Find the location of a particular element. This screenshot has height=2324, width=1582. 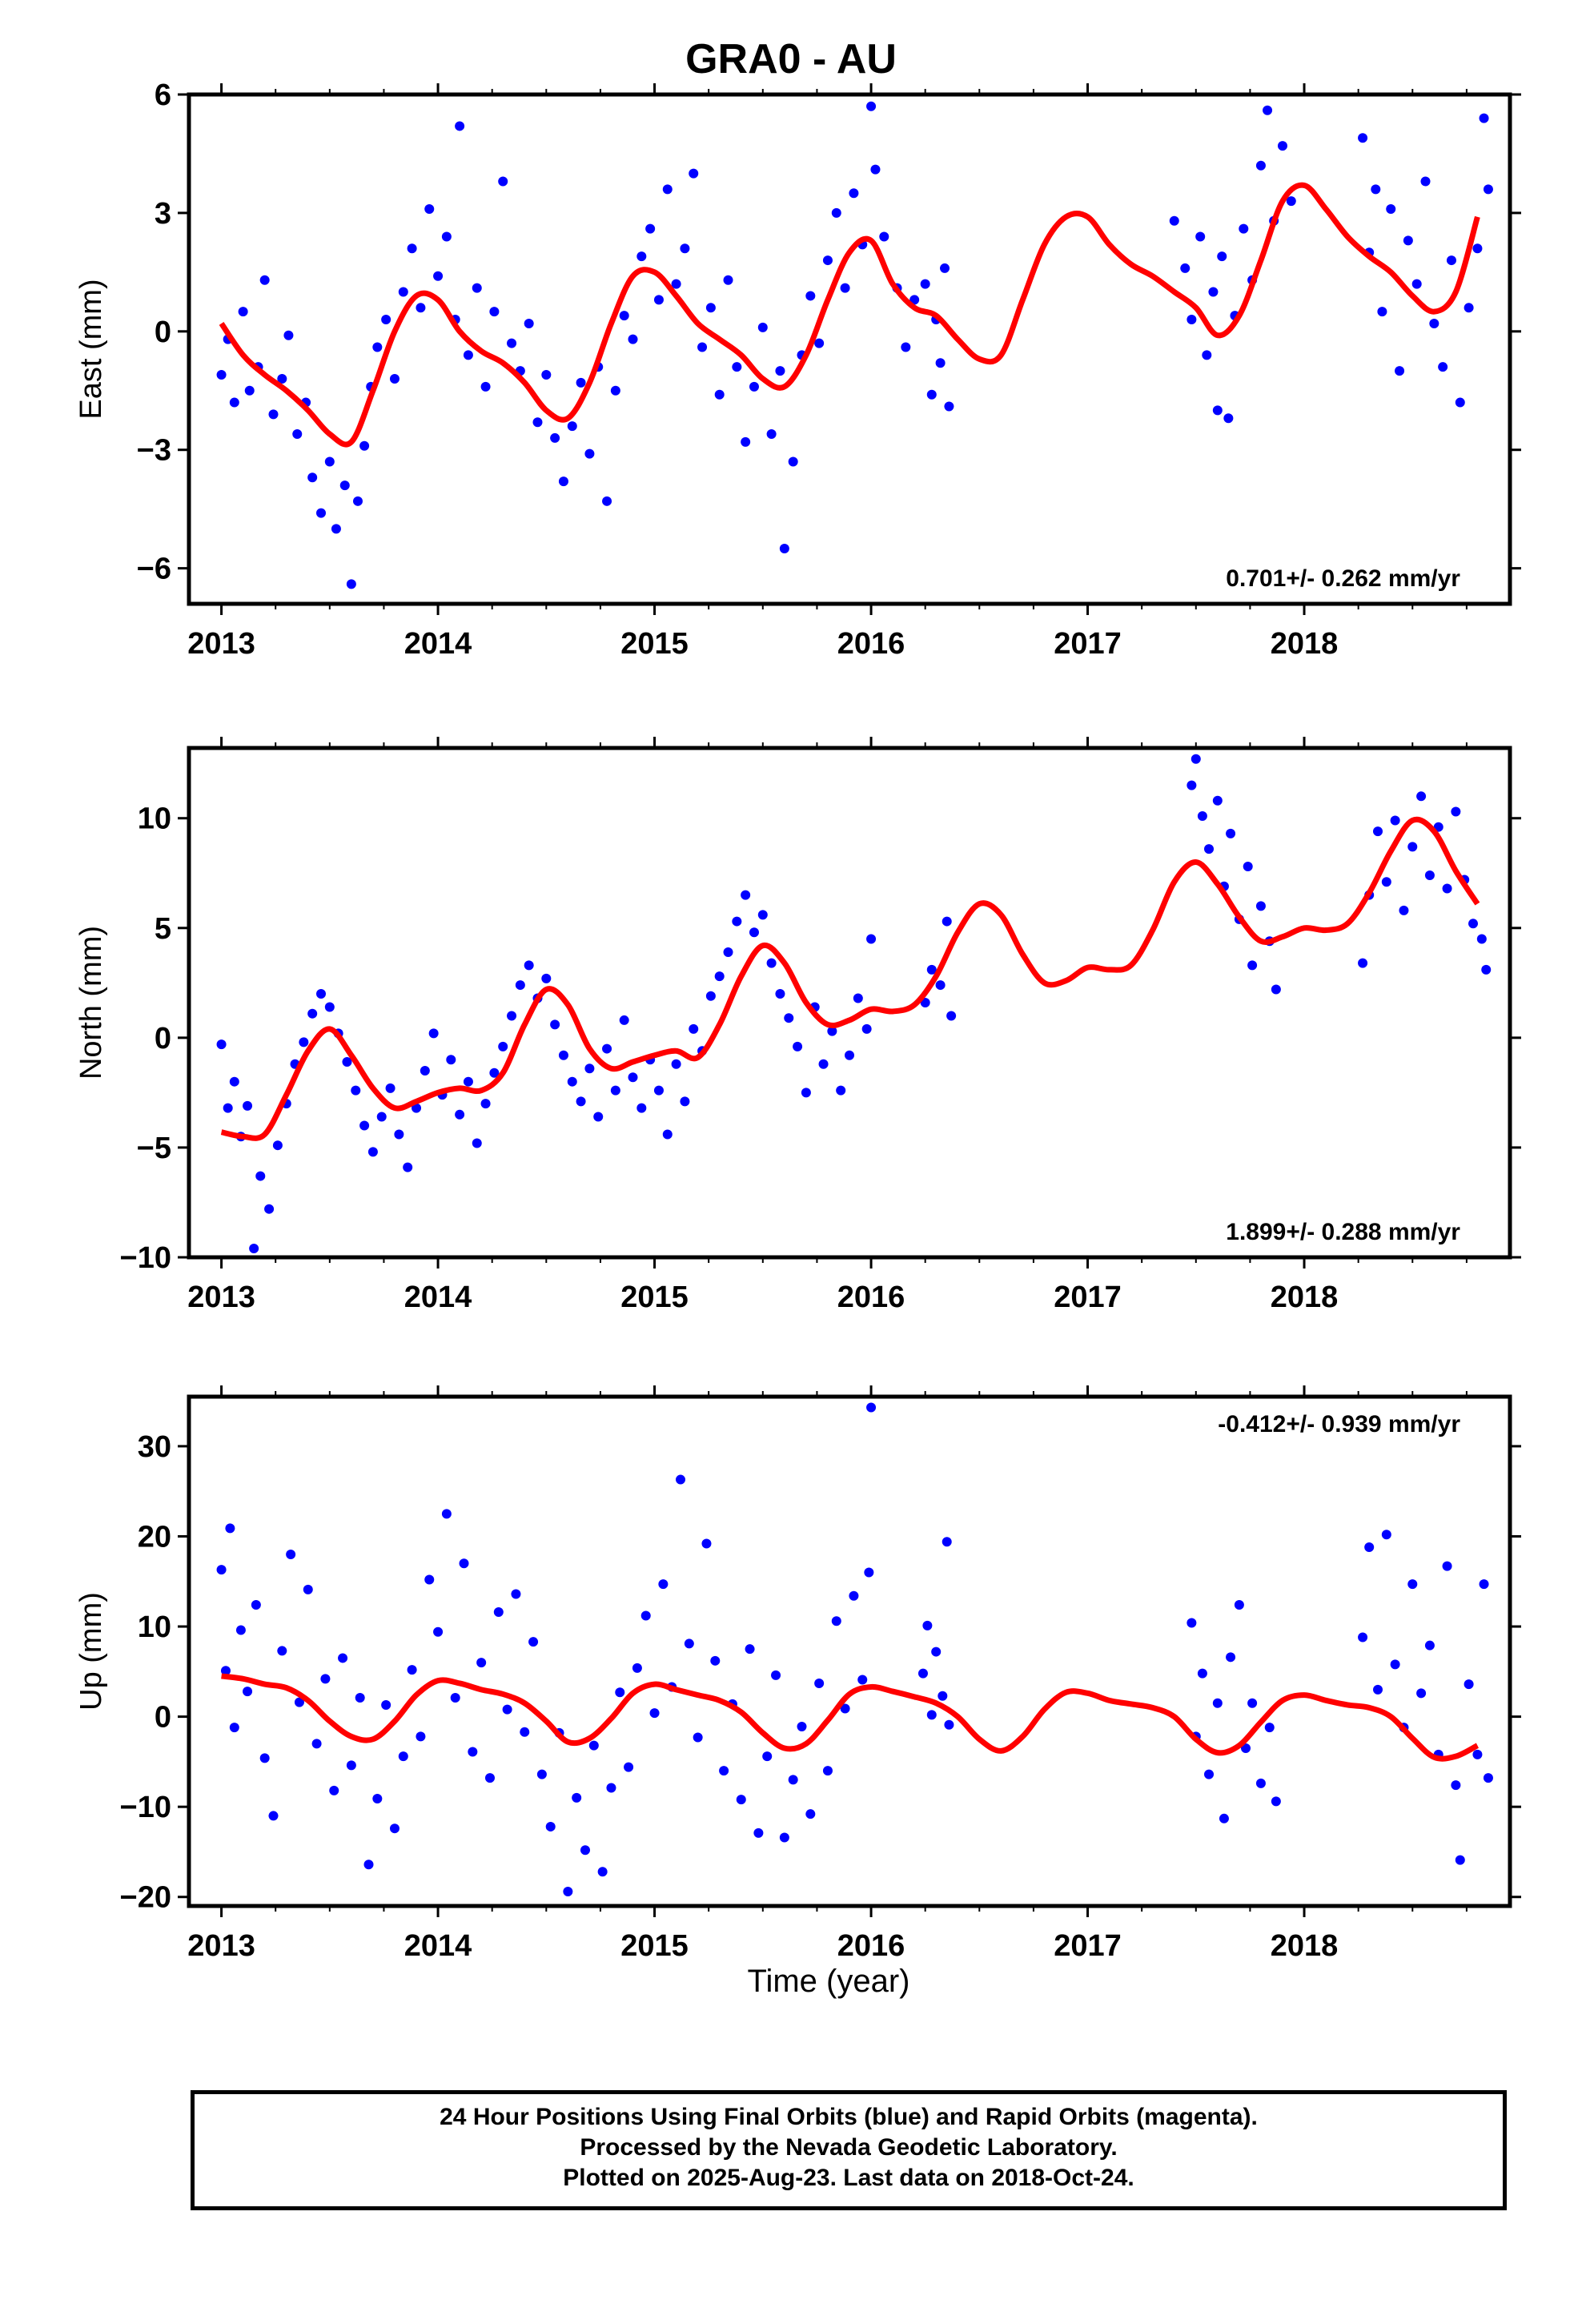

y-axis-label: East (mm) is located at coordinates (91, 349).